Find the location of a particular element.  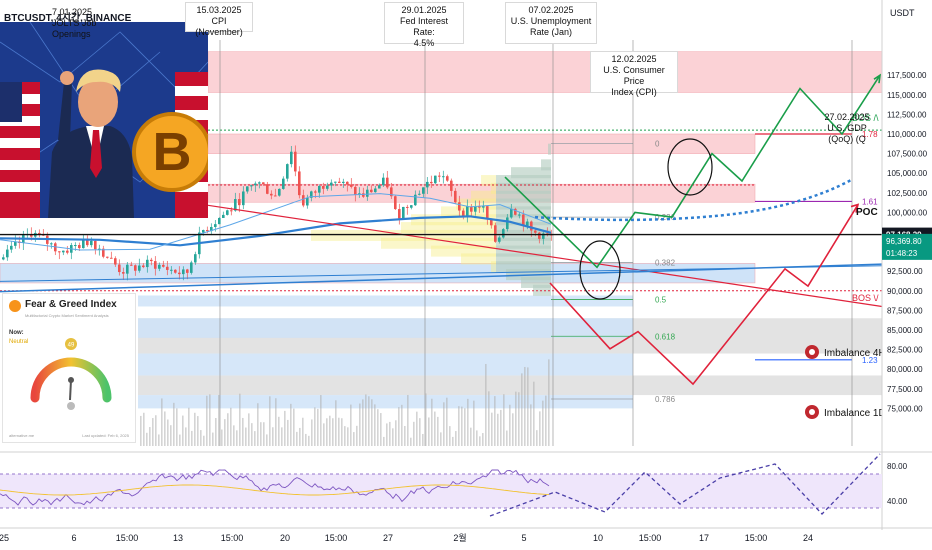

event-unemployment-value: Rate (Jan) is located at coordinates (551, 32).